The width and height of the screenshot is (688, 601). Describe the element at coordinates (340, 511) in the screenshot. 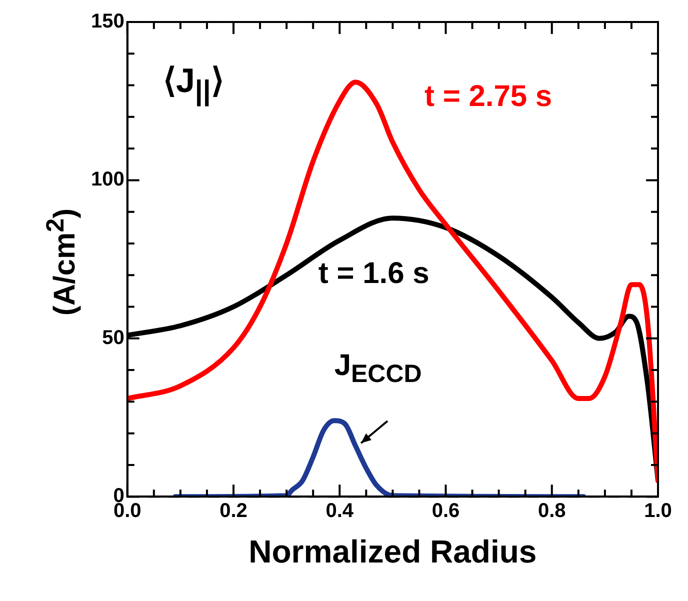

I see `x-tick-label: 0.4` at that location.